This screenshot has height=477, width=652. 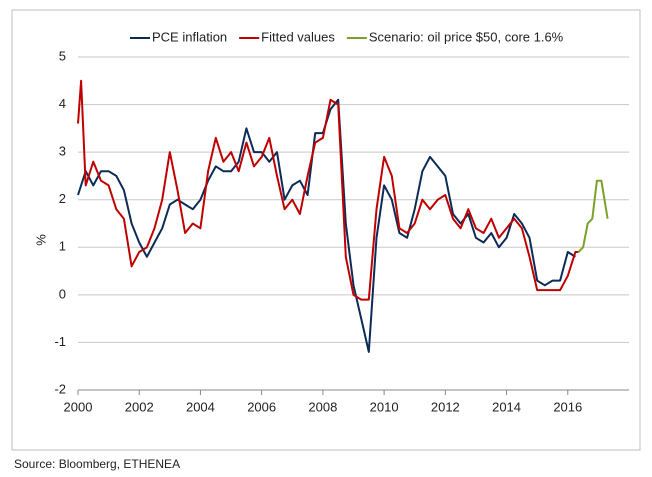 I want to click on y-tick-label: 2, so click(x=62, y=198).